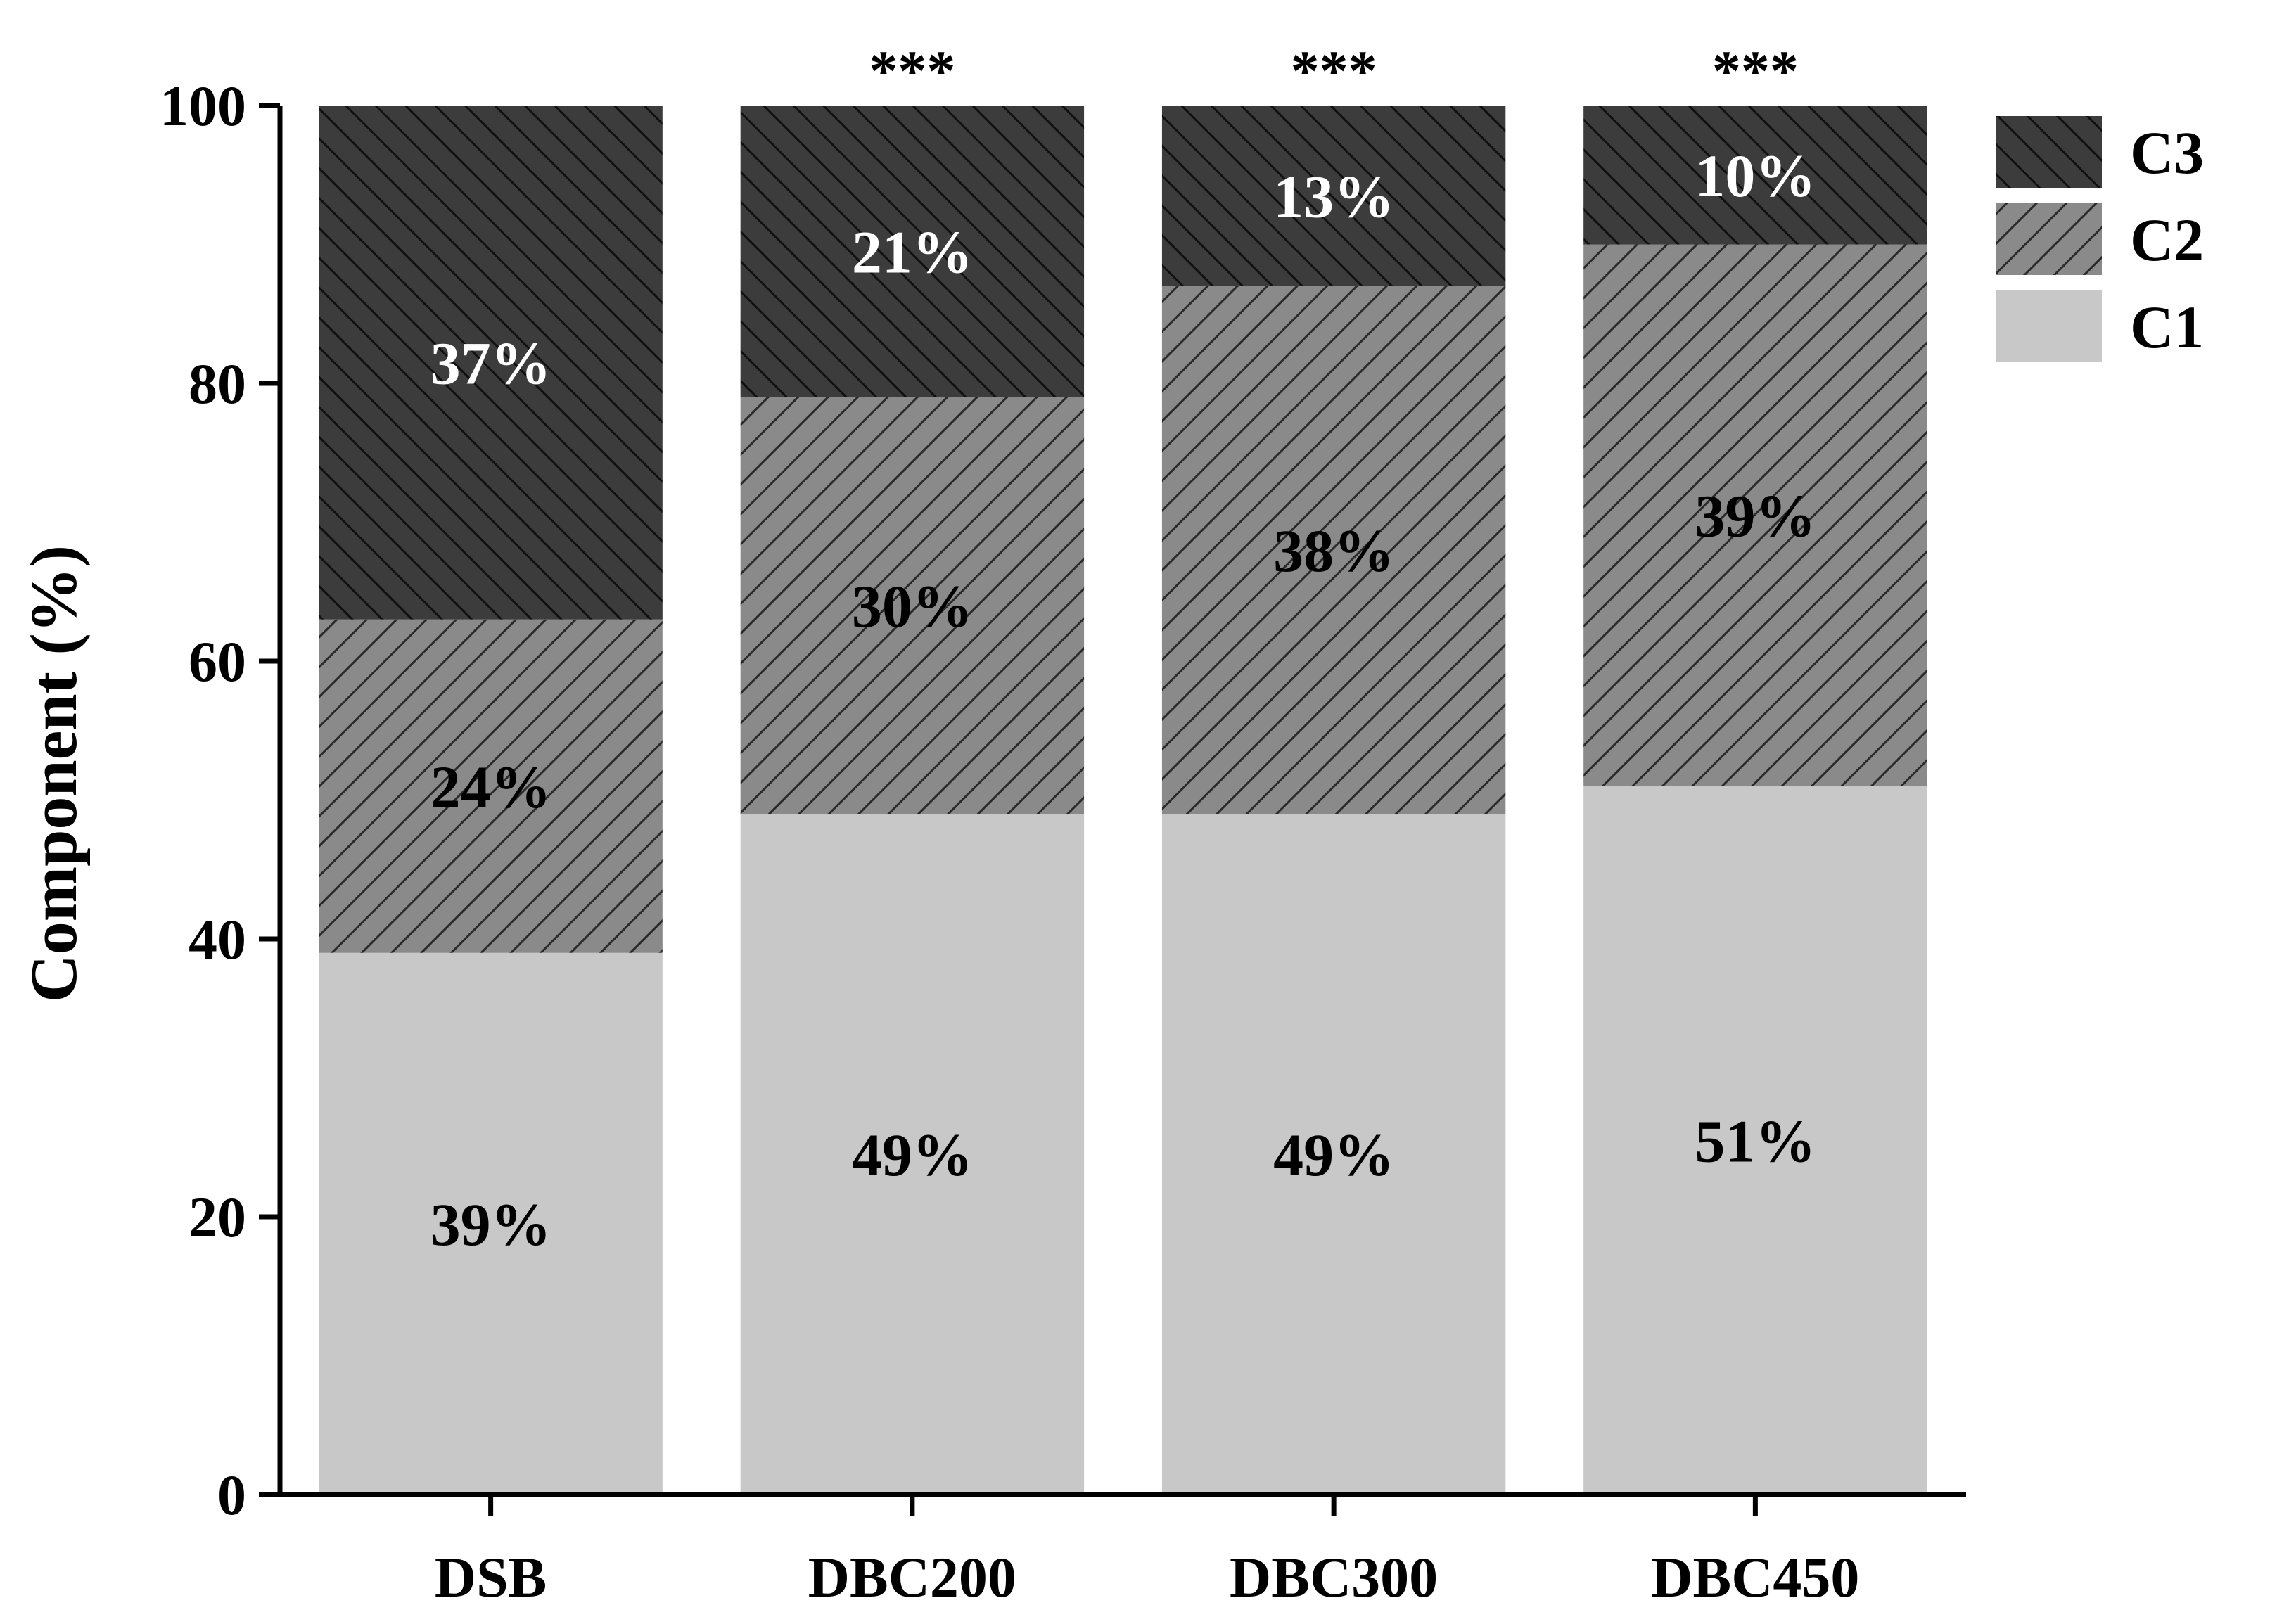 This screenshot has height=1624, width=2277. Describe the element at coordinates (217, 384) in the screenshot. I see `y-tick-label: 80` at that location.